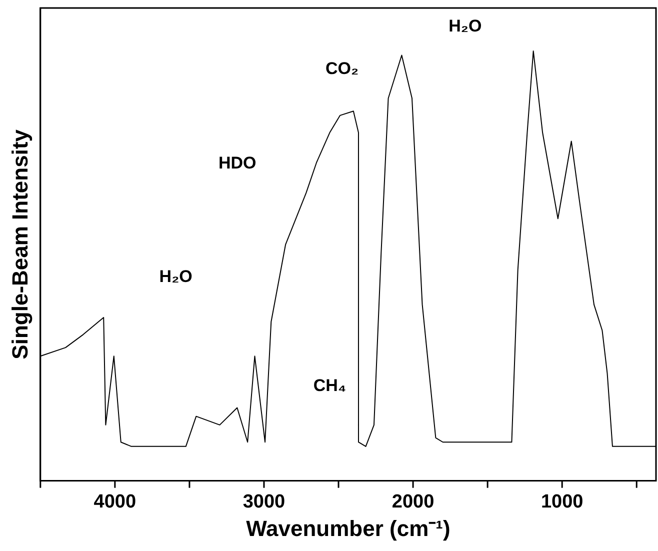 This screenshot has height=551, width=658. What do you see at coordinates (342, 68) in the screenshot?
I see `annotation: CO₂` at bounding box center [342, 68].